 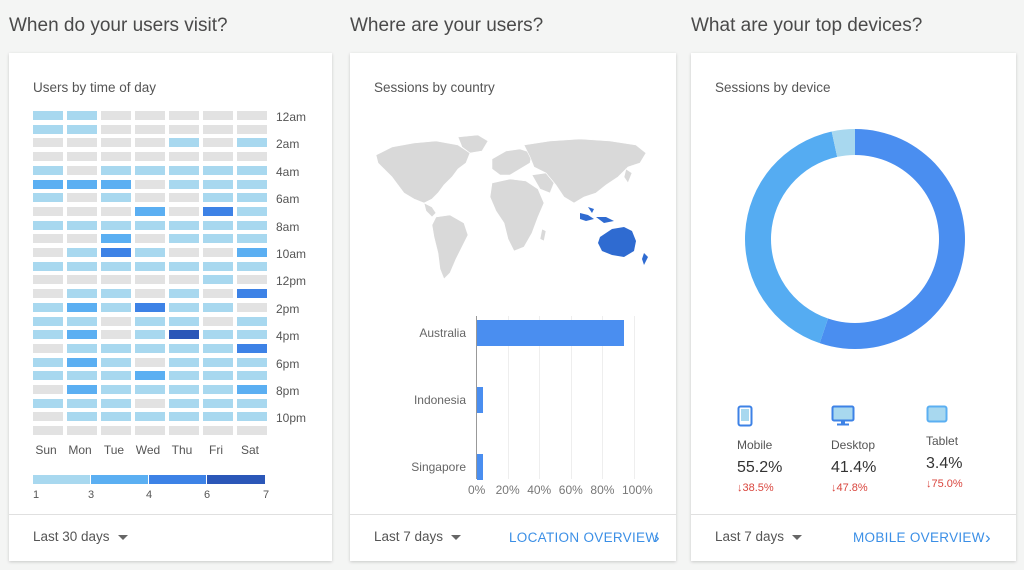 I want to click on section-title-where: Where are your users?, so click(x=447, y=25).